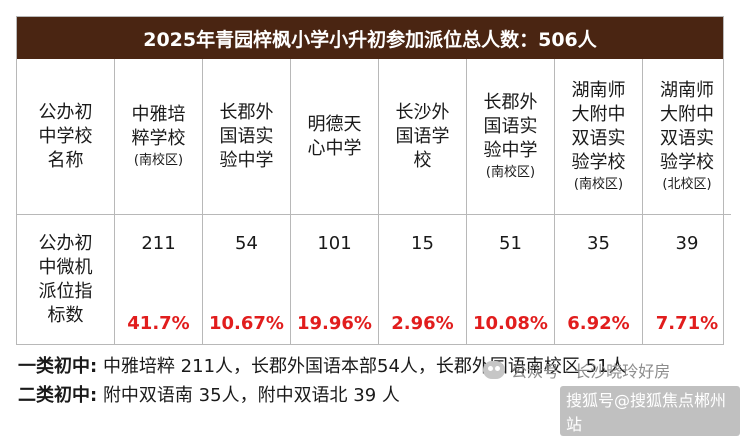 This screenshot has width=740, height=436. What do you see at coordinates (510, 323) in the screenshot?
I see `quota-percentage: 10.08%` at bounding box center [510, 323].